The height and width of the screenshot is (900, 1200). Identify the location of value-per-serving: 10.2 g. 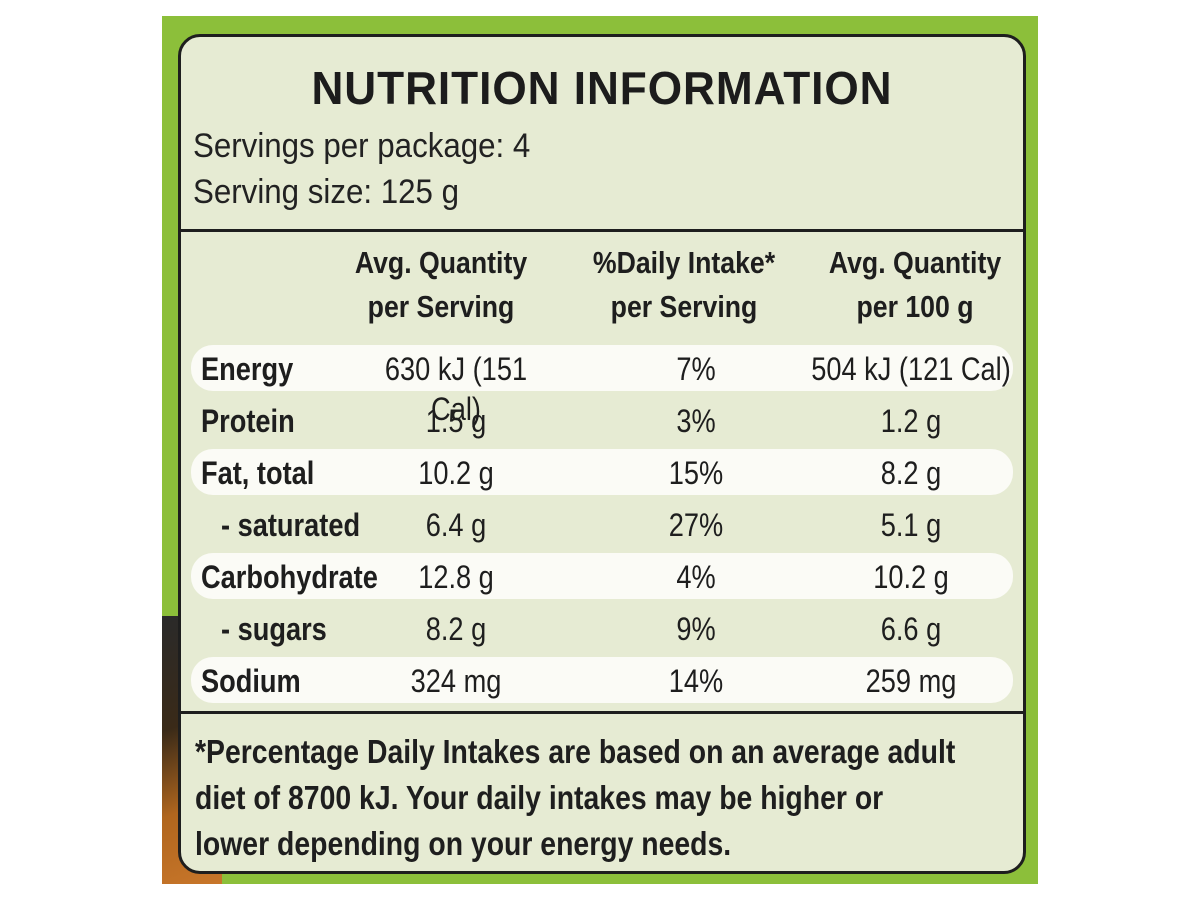
(456, 473).